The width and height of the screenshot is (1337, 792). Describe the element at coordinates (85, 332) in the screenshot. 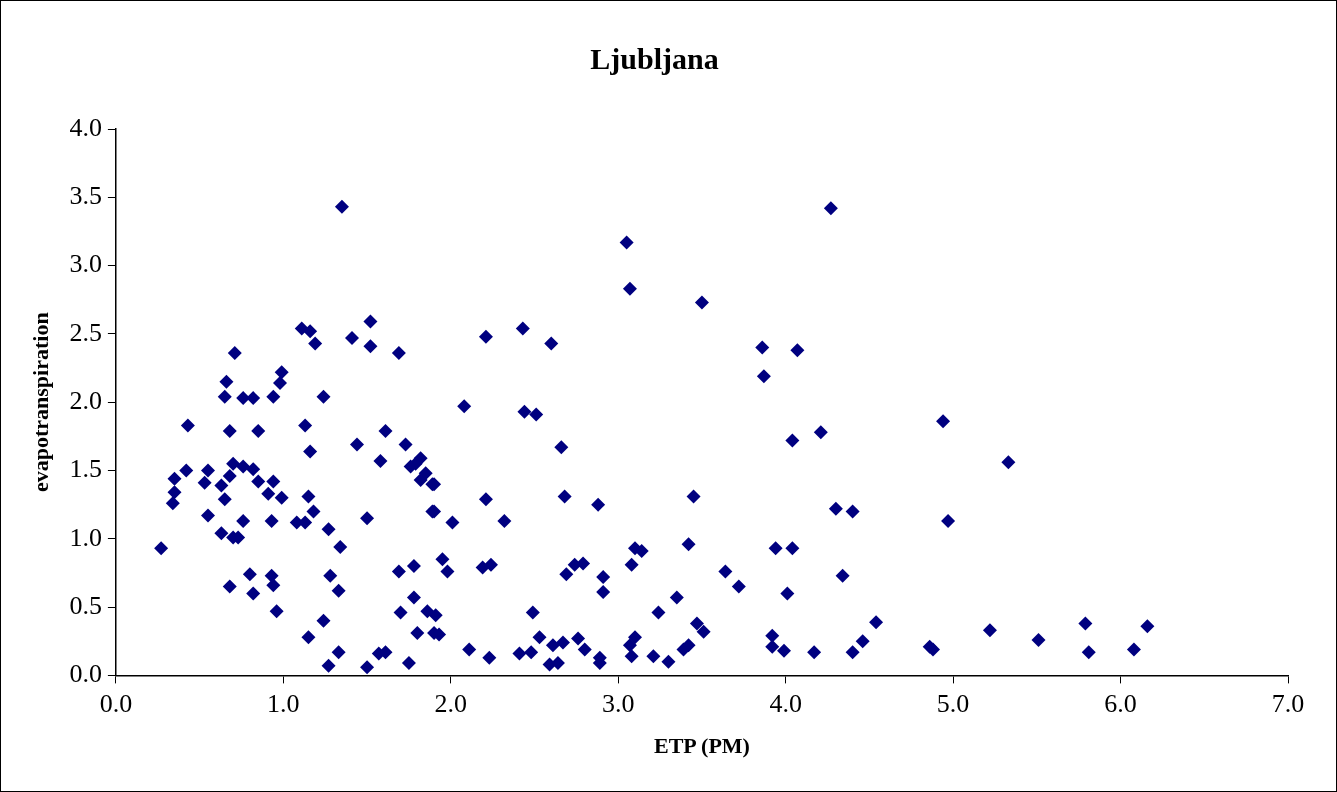

I see `y-tick-label: 2.5` at that location.